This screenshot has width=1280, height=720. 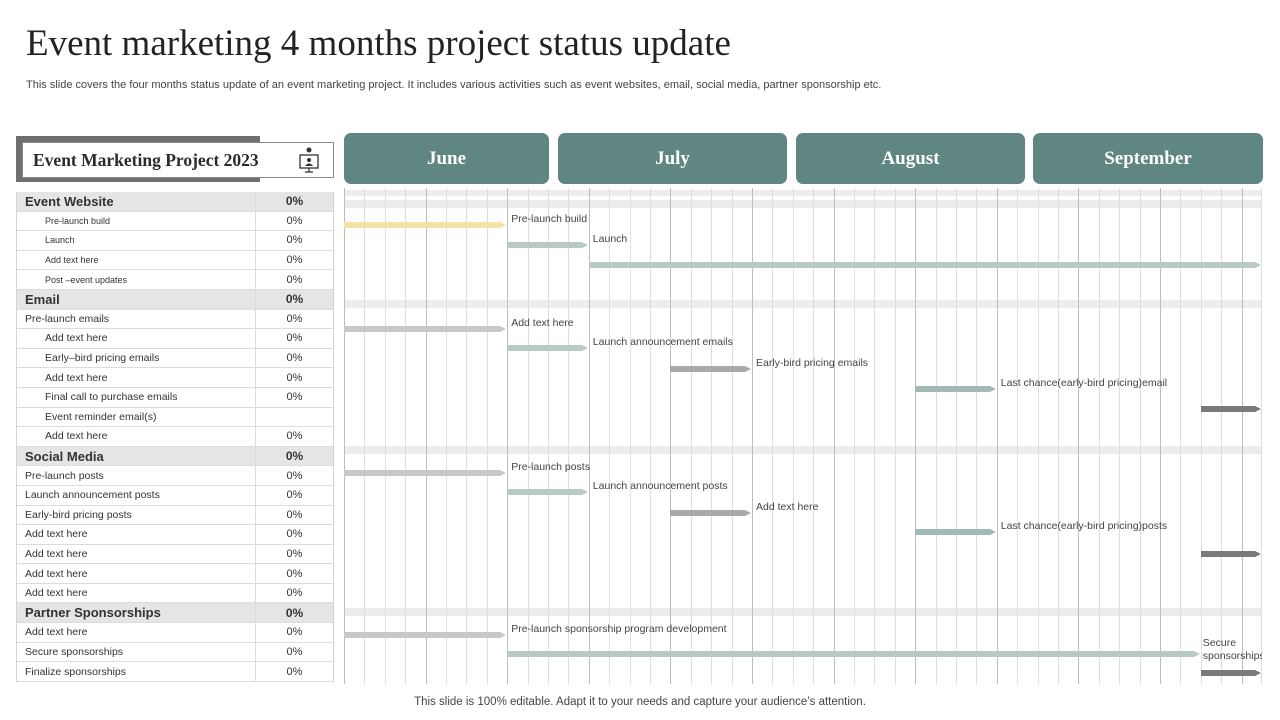 What do you see at coordinates (446, 158) in the screenshot?
I see `month-header-june: June` at bounding box center [446, 158].